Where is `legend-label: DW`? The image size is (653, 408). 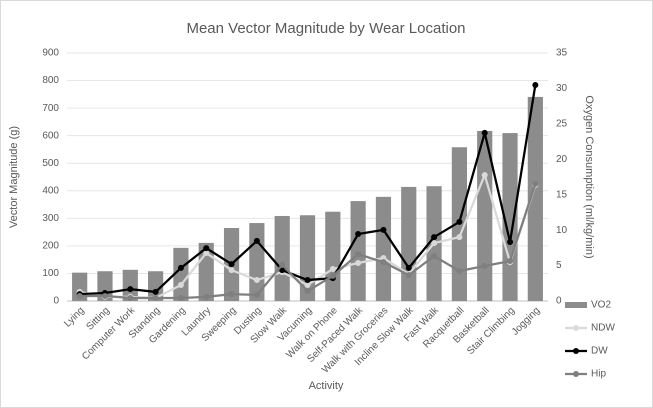 legend-label: DW is located at coordinates (599, 351).